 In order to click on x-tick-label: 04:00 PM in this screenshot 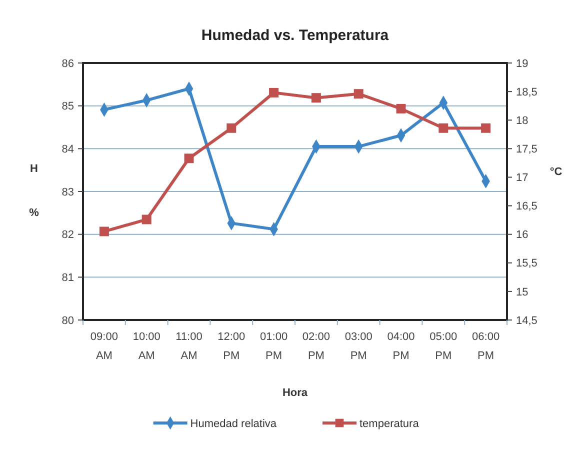, I will do `click(401, 346)`.